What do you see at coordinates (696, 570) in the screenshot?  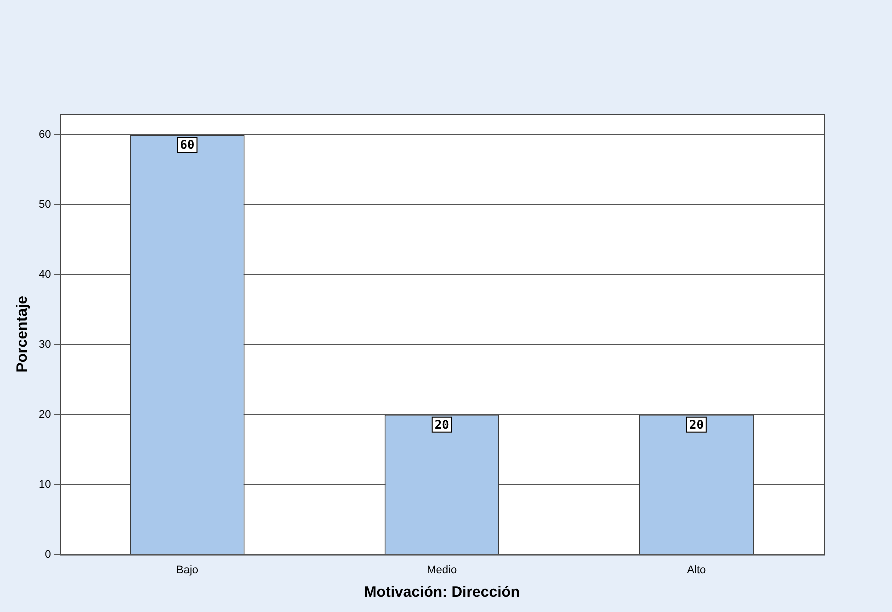 I see `x-tick-label: Alto` at bounding box center [696, 570].